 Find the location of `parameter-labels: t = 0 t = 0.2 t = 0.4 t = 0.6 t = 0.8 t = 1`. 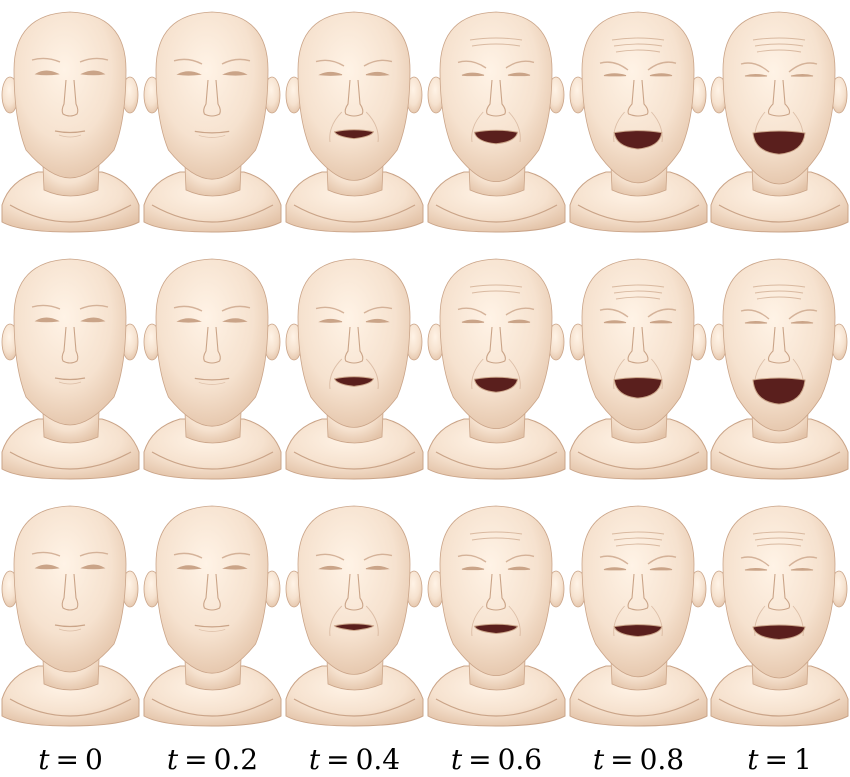

parameter-labels: t = 0 t = 0.2 t = 0.4 t = 0.6 t = 0.8 t = 1 is located at coordinates (425, 759).